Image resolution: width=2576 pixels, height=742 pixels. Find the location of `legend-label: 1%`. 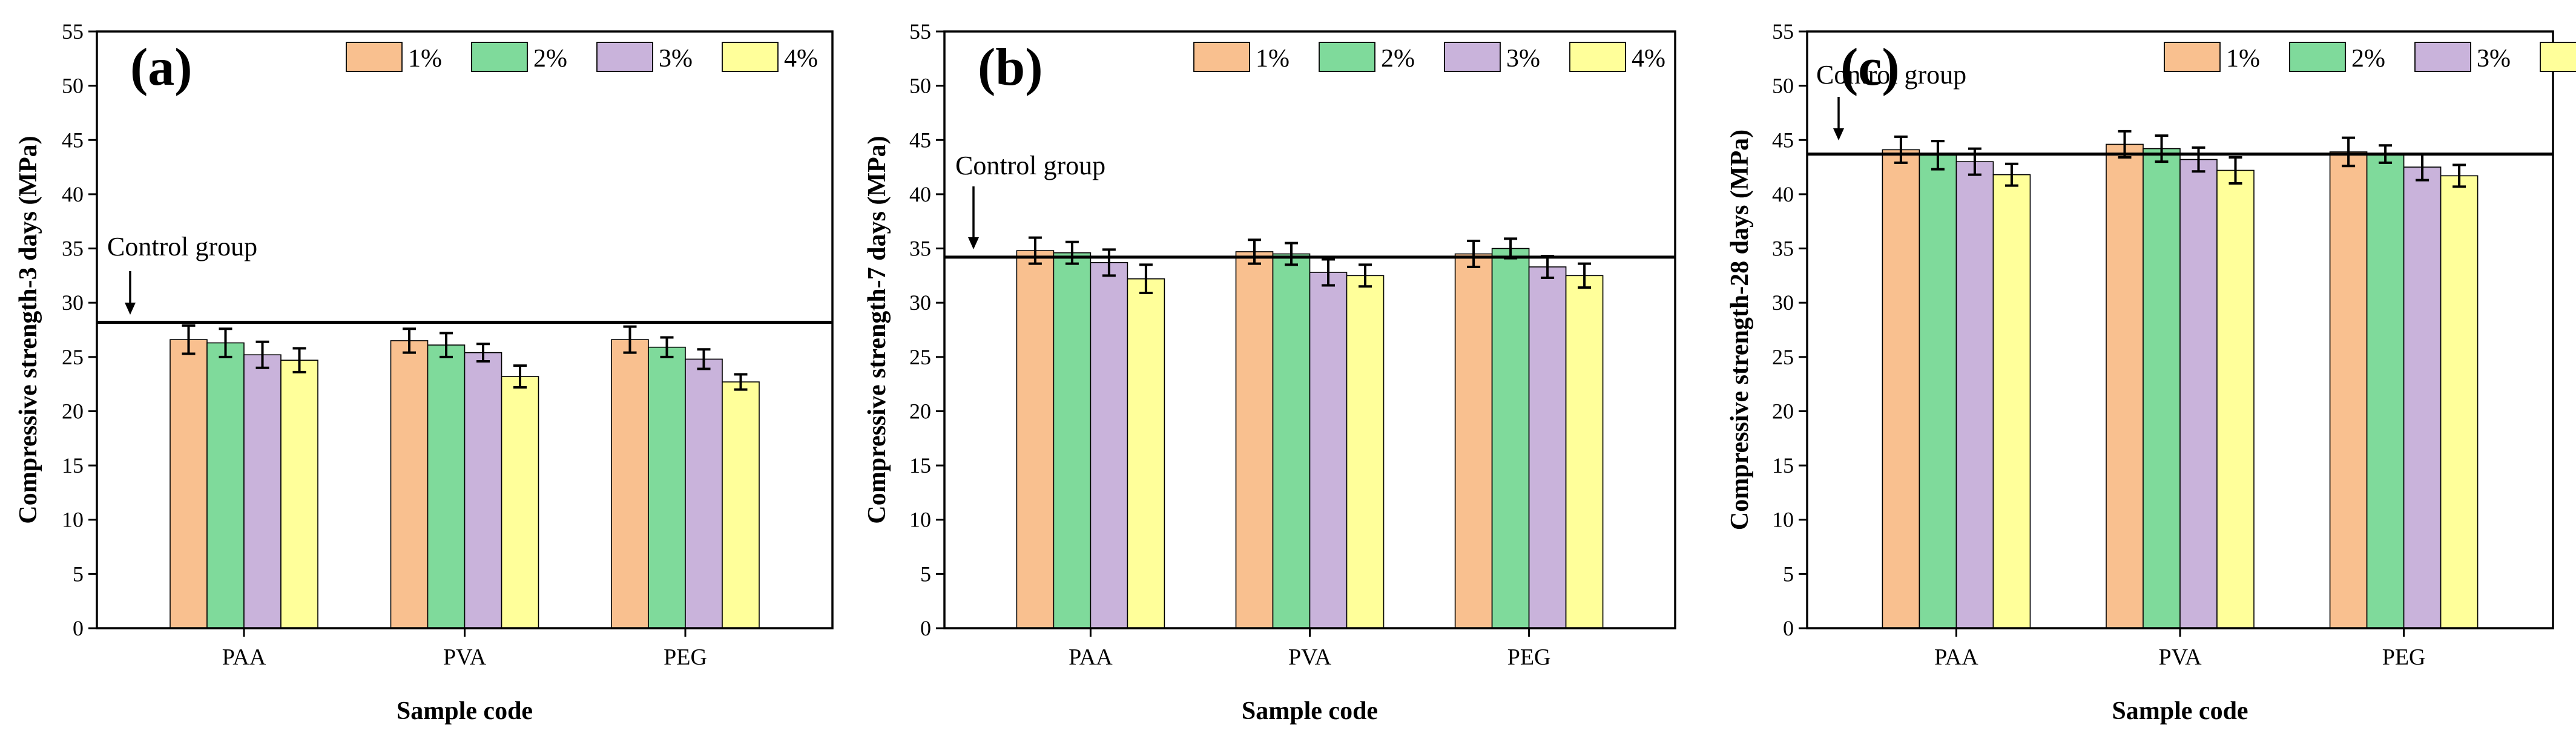

legend-label: 1% is located at coordinates (1273, 59).